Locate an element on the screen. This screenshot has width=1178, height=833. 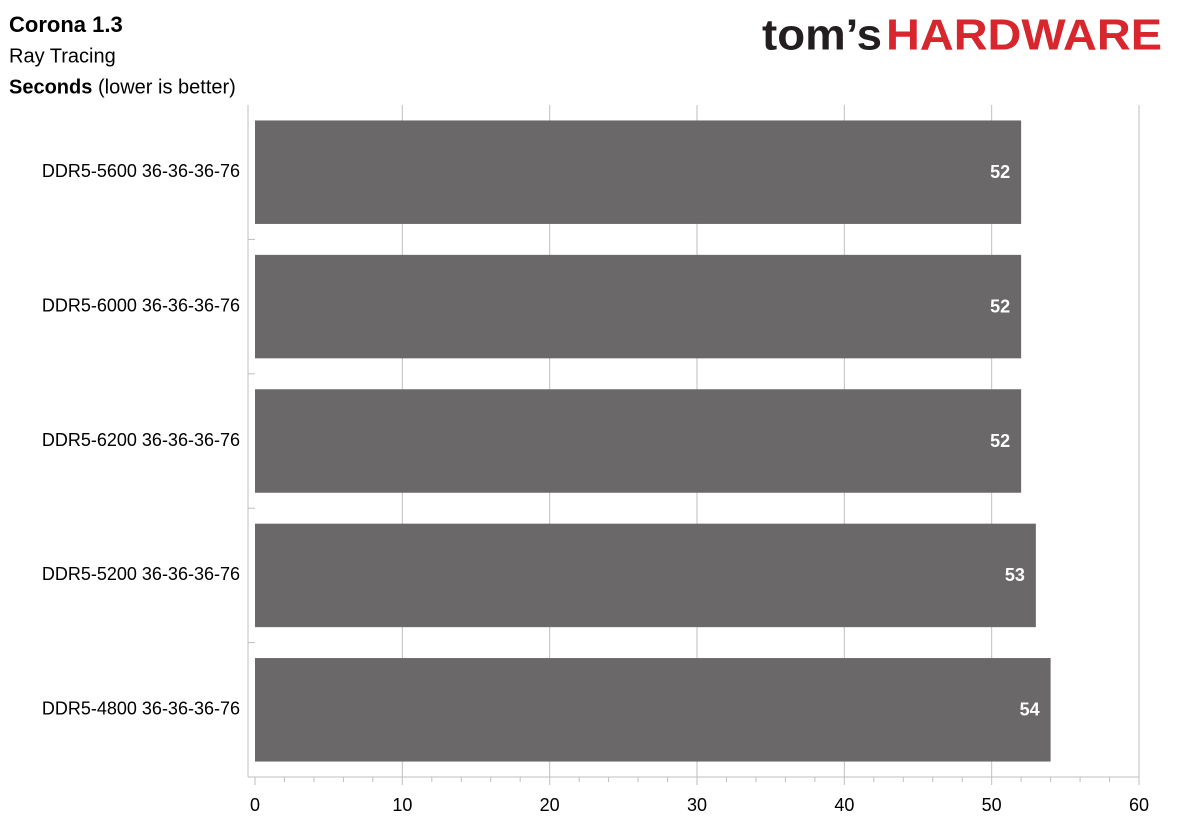
chart-title: Corona 1.3 is located at coordinates (66, 24).